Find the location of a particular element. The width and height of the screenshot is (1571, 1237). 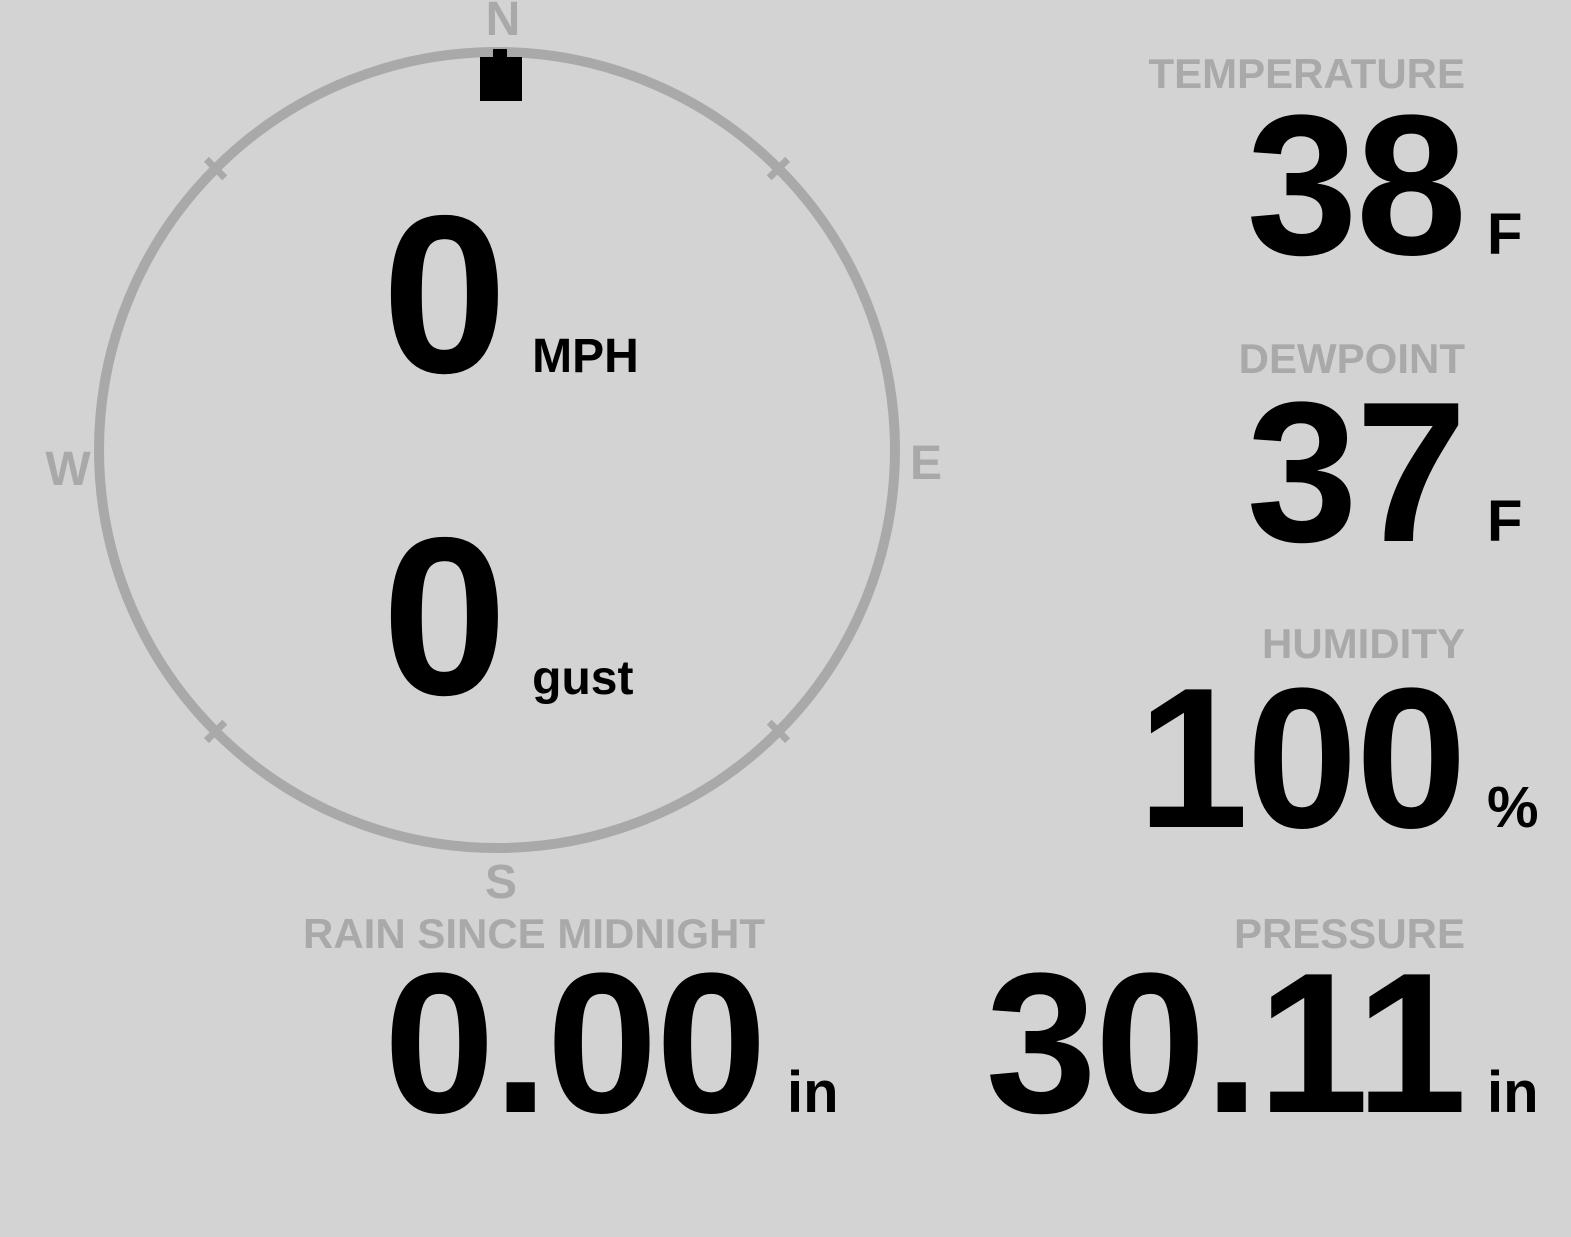

humidity-label: HUMIDITY is located at coordinates (1363, 643).